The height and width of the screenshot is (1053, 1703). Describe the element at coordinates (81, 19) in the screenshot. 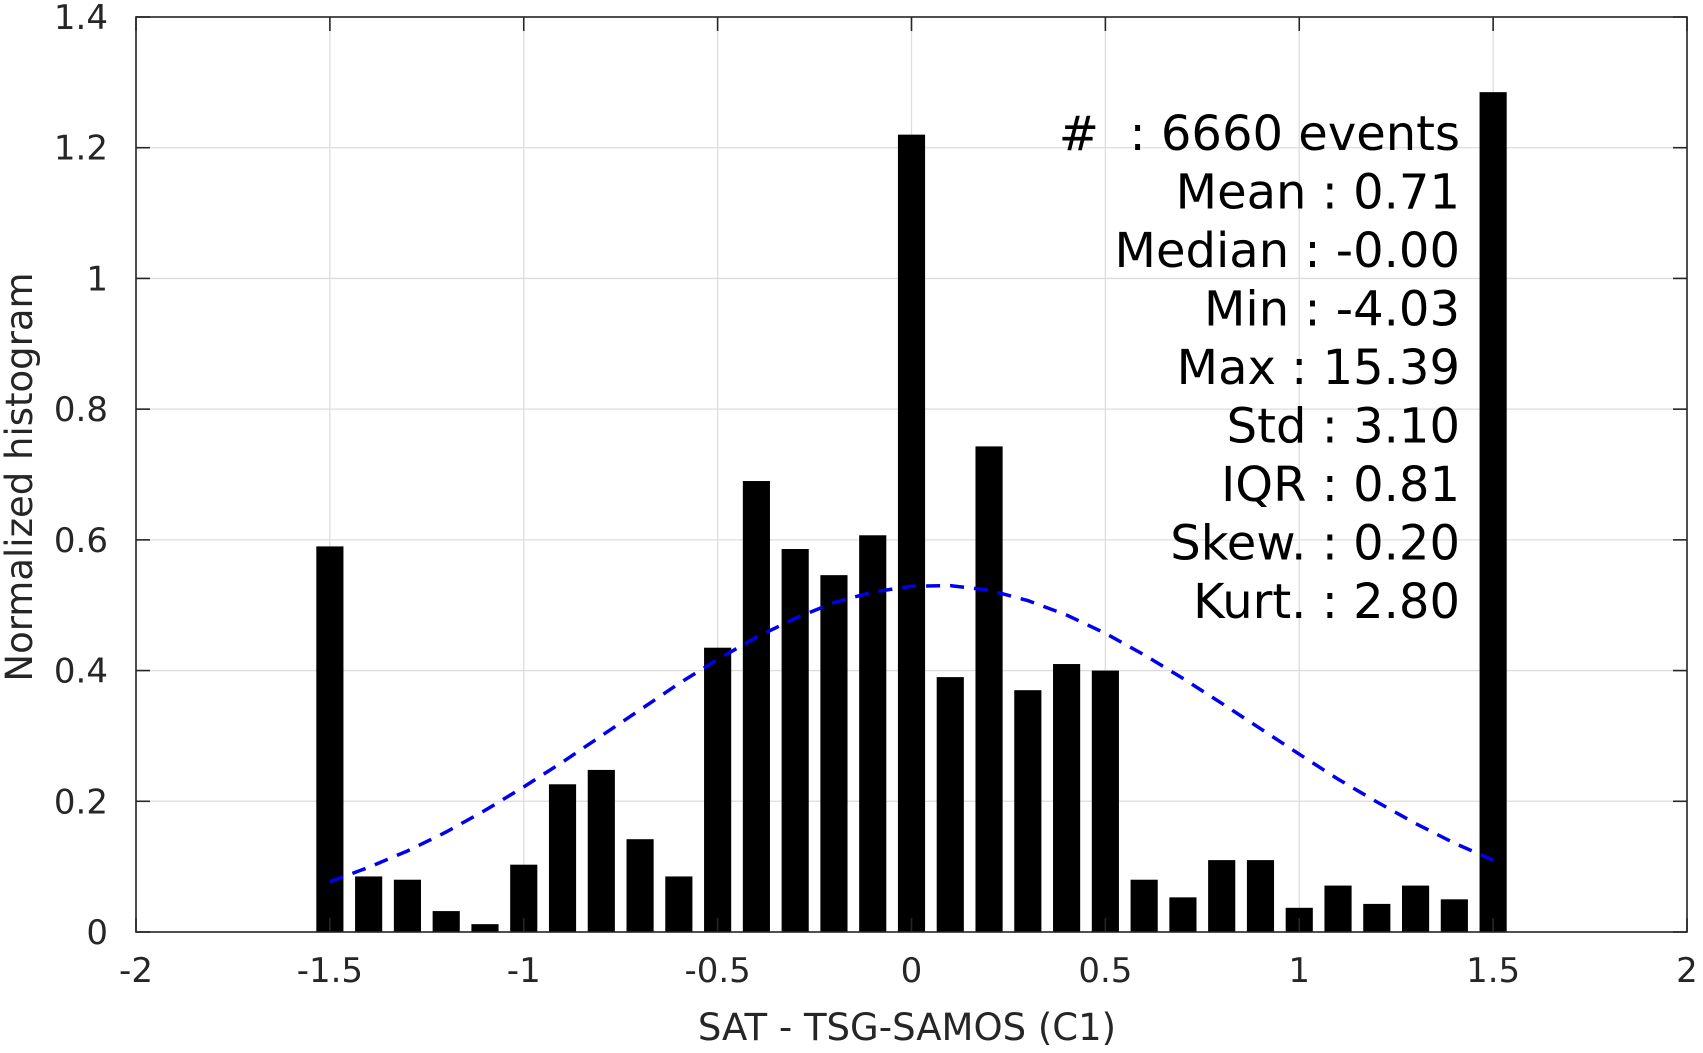

I see `y-tick-label: 1.4` at that location.